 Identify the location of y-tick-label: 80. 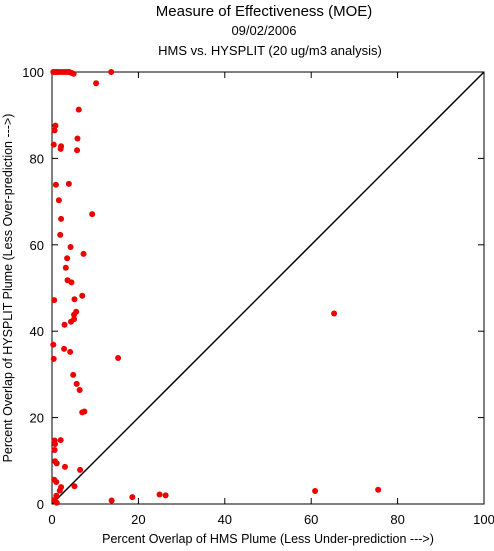
(37, 158).